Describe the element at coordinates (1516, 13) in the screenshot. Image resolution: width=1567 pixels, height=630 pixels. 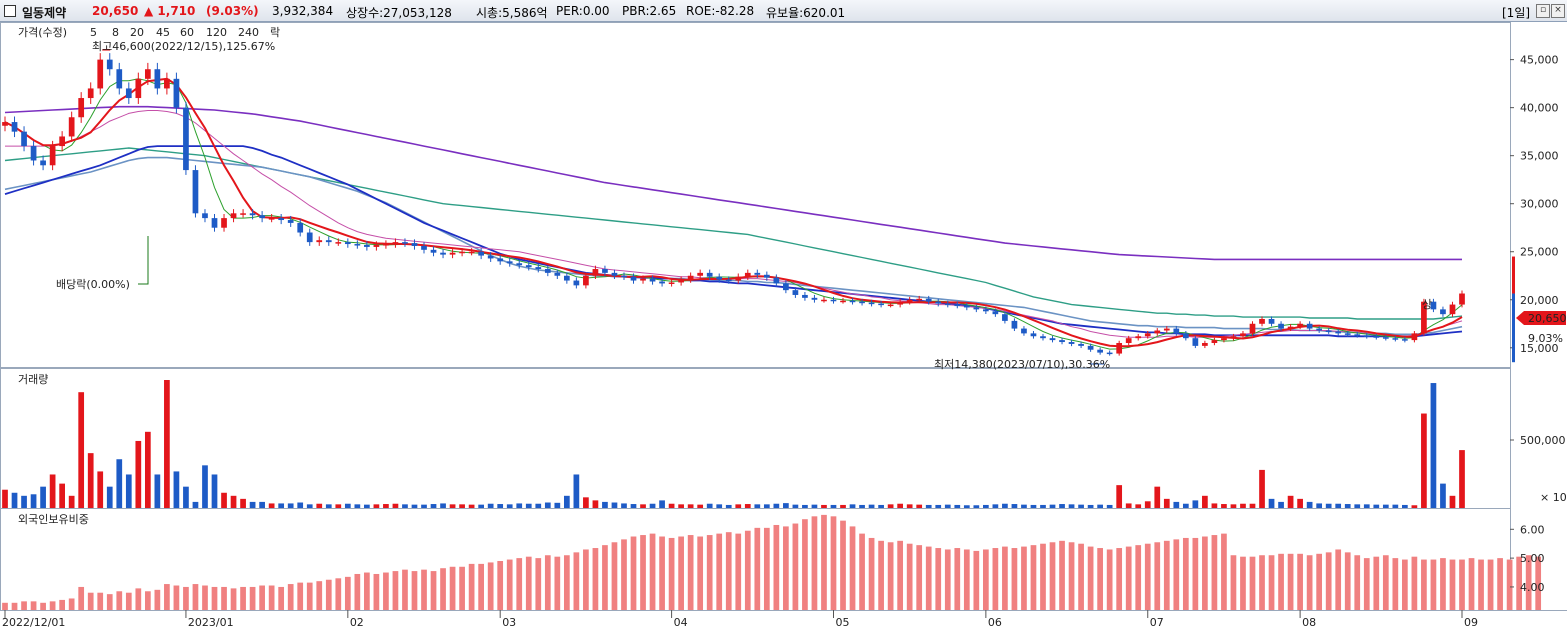
I see `period-label: [1일]` at that location.